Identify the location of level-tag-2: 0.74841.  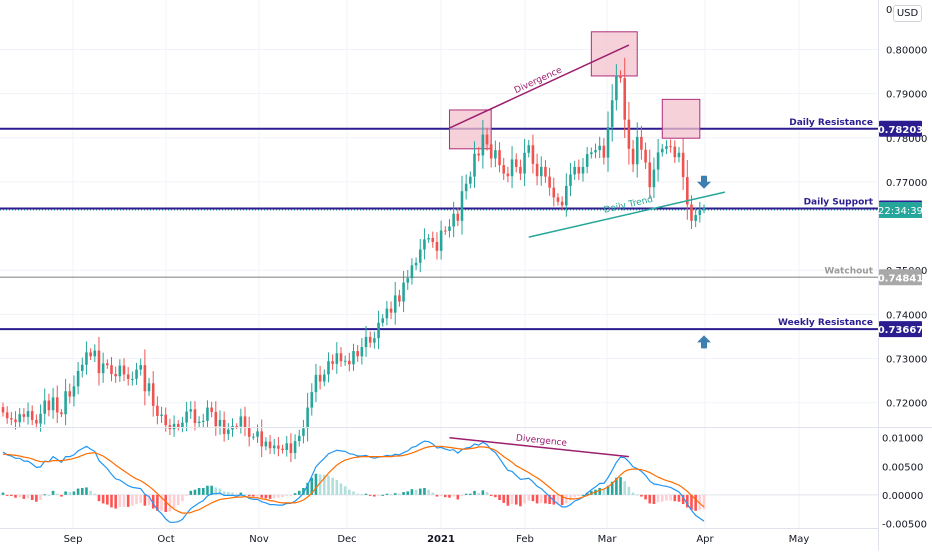
(901, 278).